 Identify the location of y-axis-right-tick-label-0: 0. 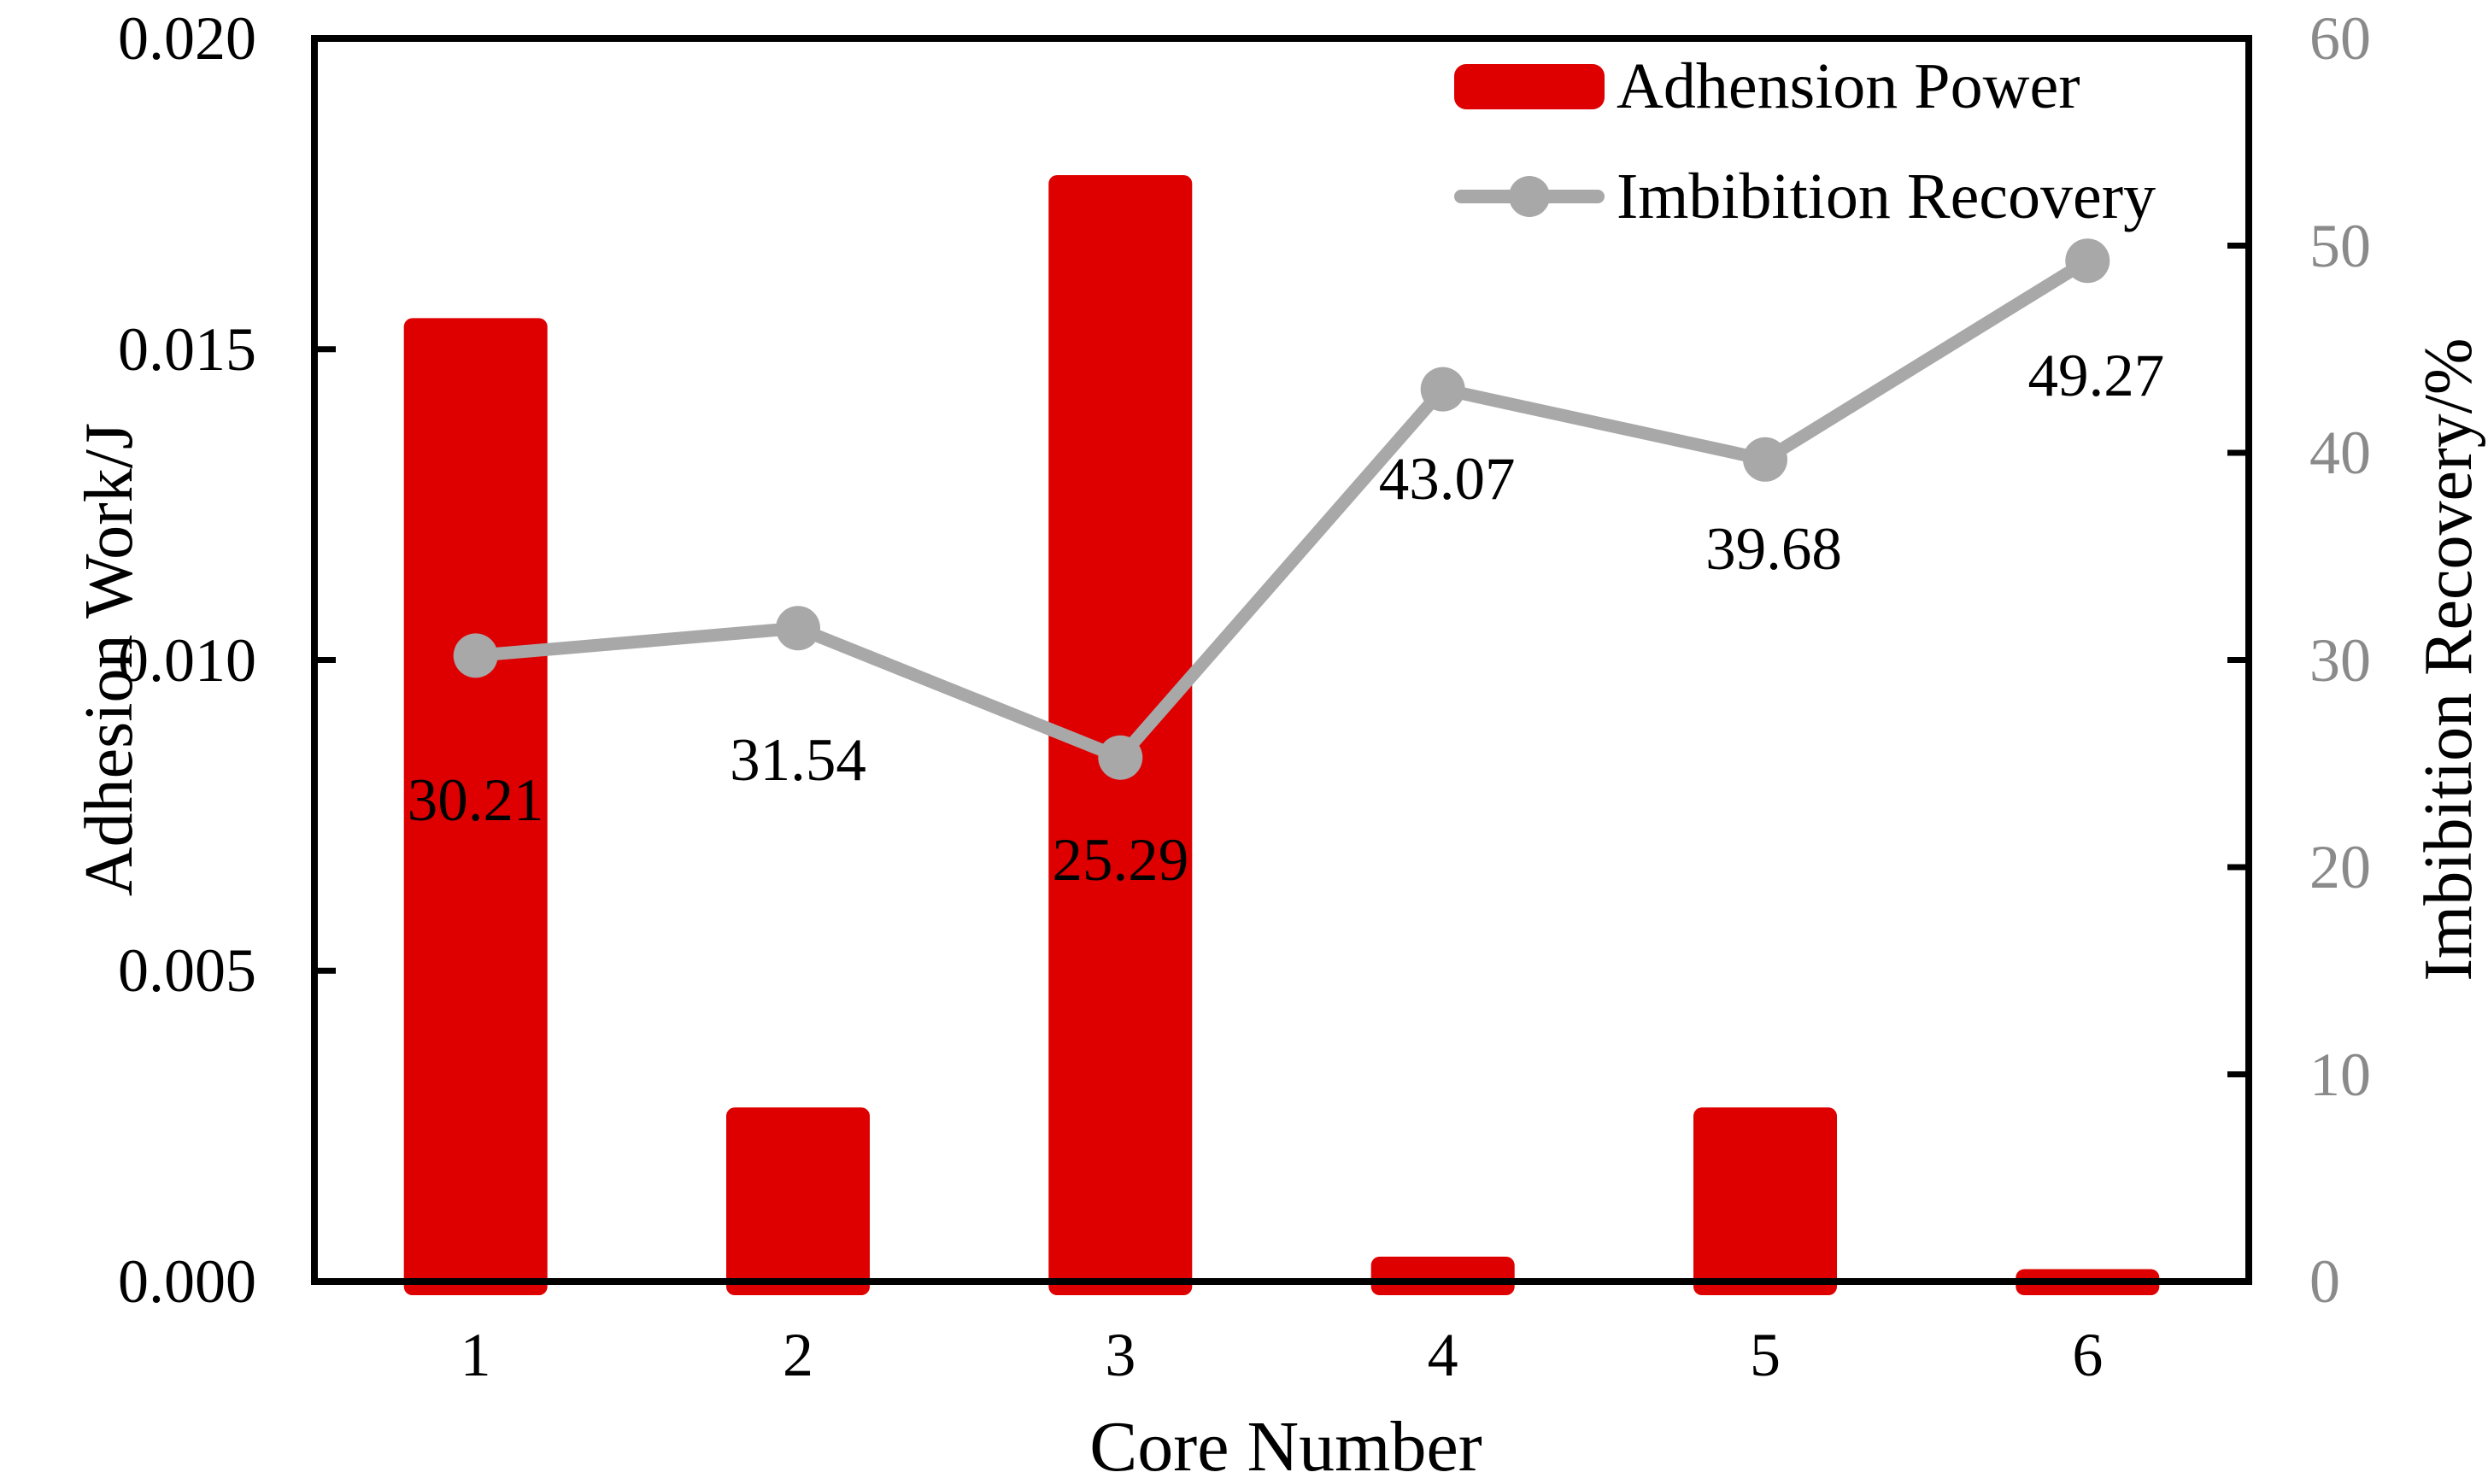
(2324, 1281).